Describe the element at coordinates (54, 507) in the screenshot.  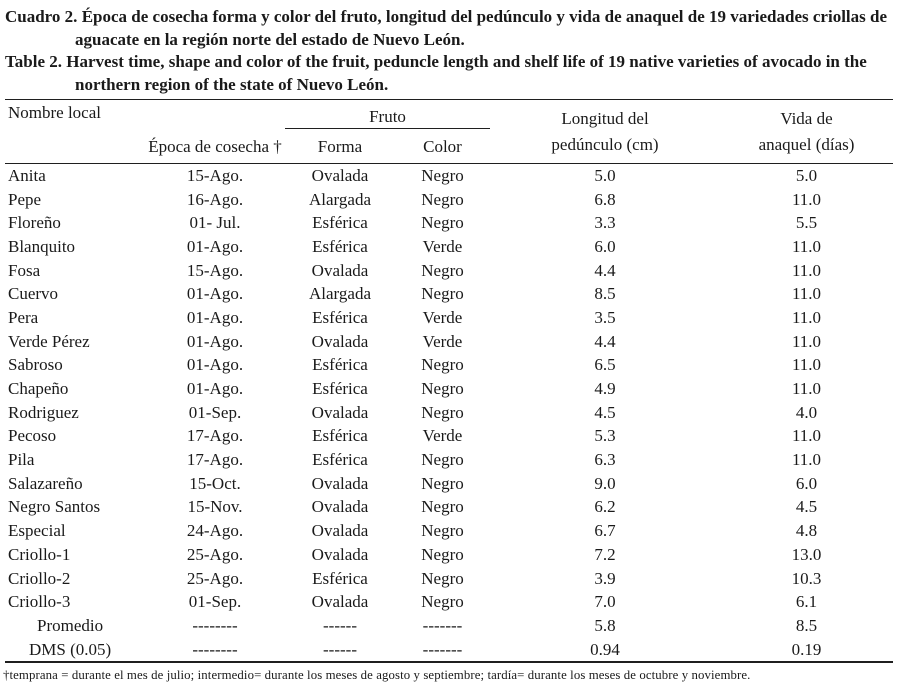
I see `variety-name: Negro Santos` at that location.